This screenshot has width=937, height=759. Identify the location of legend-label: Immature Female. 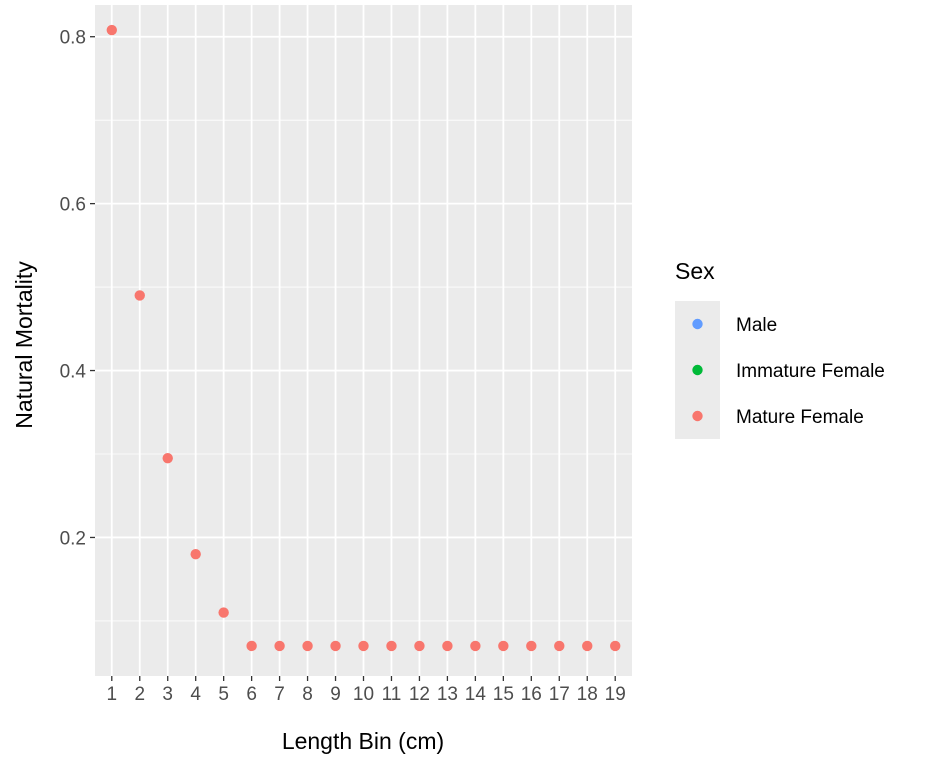
(810, 371).